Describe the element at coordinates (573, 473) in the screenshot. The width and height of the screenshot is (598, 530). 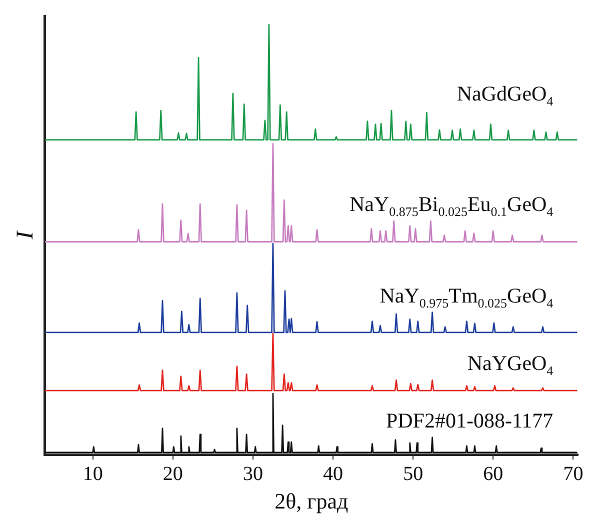
I see `x-tick-label: 70` at that location.